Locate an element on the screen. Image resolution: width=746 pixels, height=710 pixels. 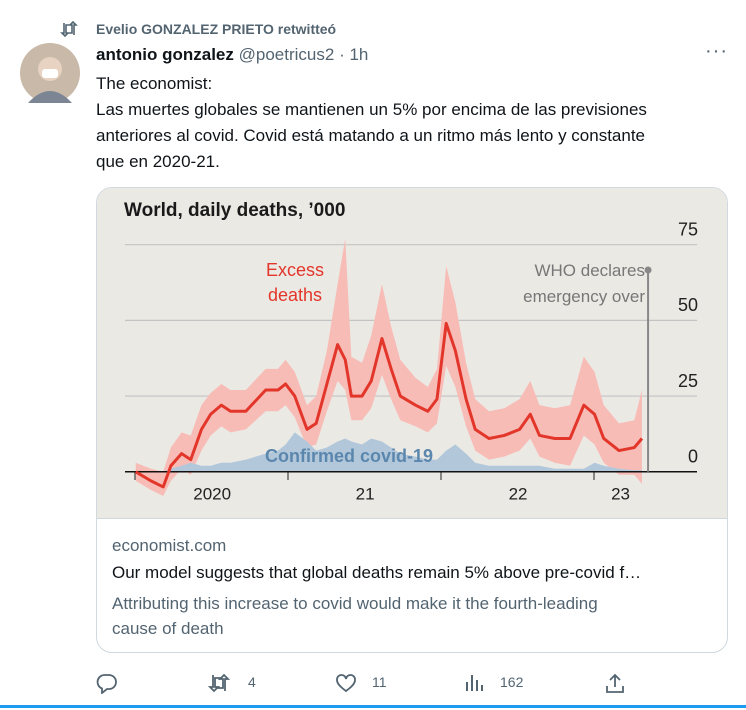
progress-bar is located at coordinates (373, 706).